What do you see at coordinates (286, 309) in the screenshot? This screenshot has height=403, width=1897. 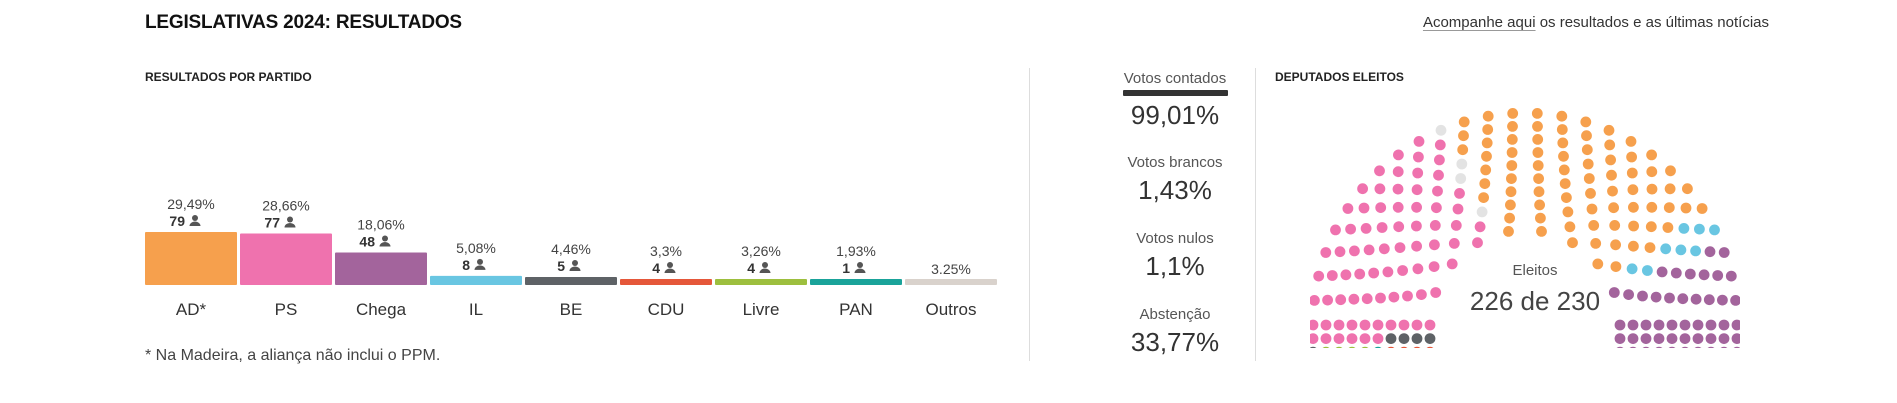 I see `category-label: PS` at bounding box center [286, 309].